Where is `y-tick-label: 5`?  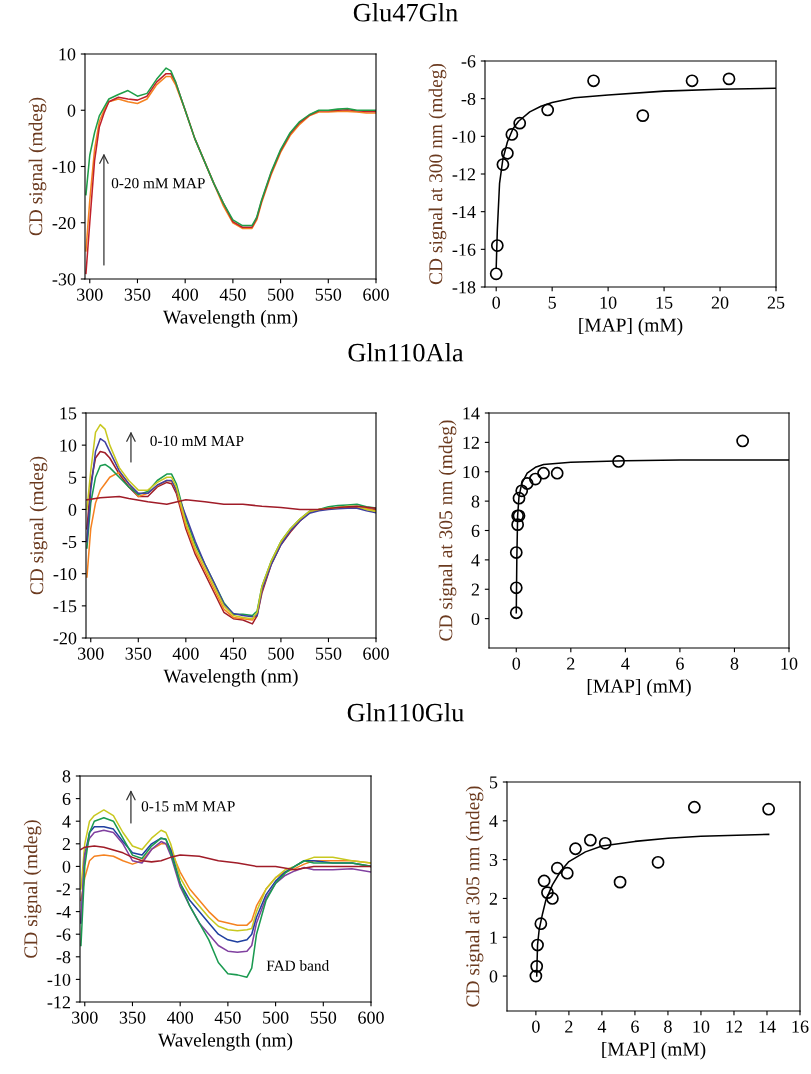 y-tick-label: 5 is located at coordinates (72, 477).